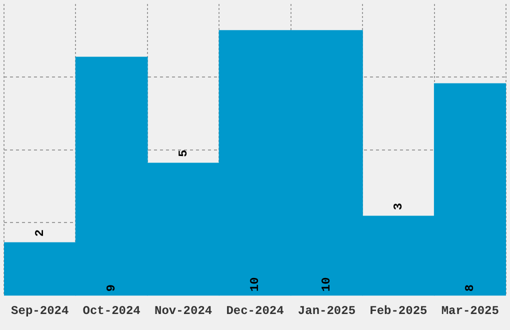 This screenshot has width=510, height=330. I want to click on x-tick-label: Oct-2024, so click(111, 311).